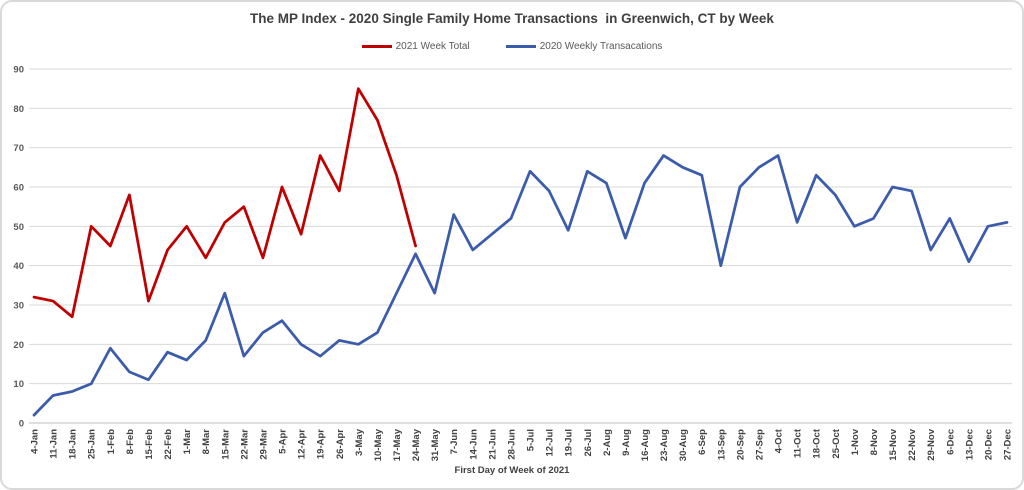 The image size is (1024, 490). I want to click on x-tick-label: 23-Aug, so click(664, 445).